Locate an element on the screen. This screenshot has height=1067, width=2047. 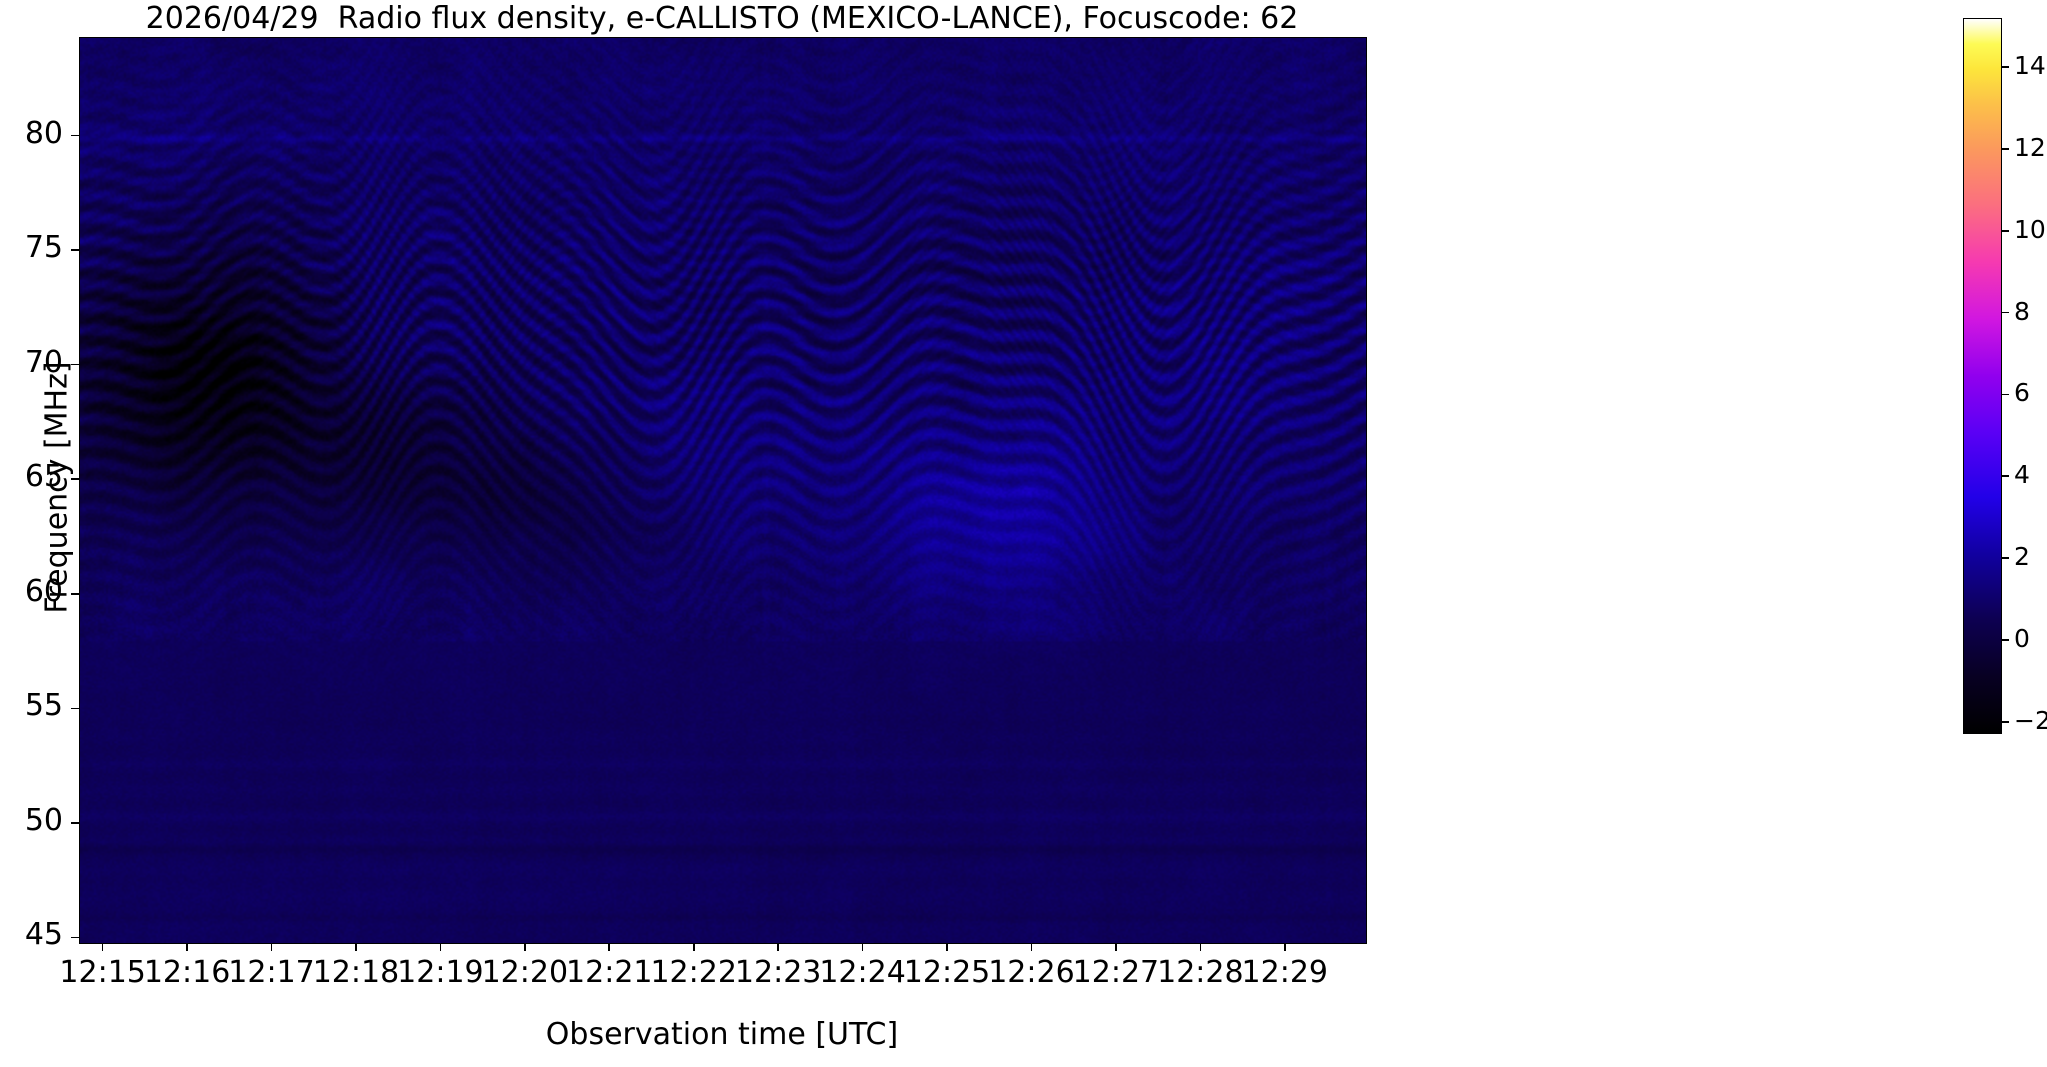
y-axis-label: Frequency [MHz] is located at coordinates (57, 487).